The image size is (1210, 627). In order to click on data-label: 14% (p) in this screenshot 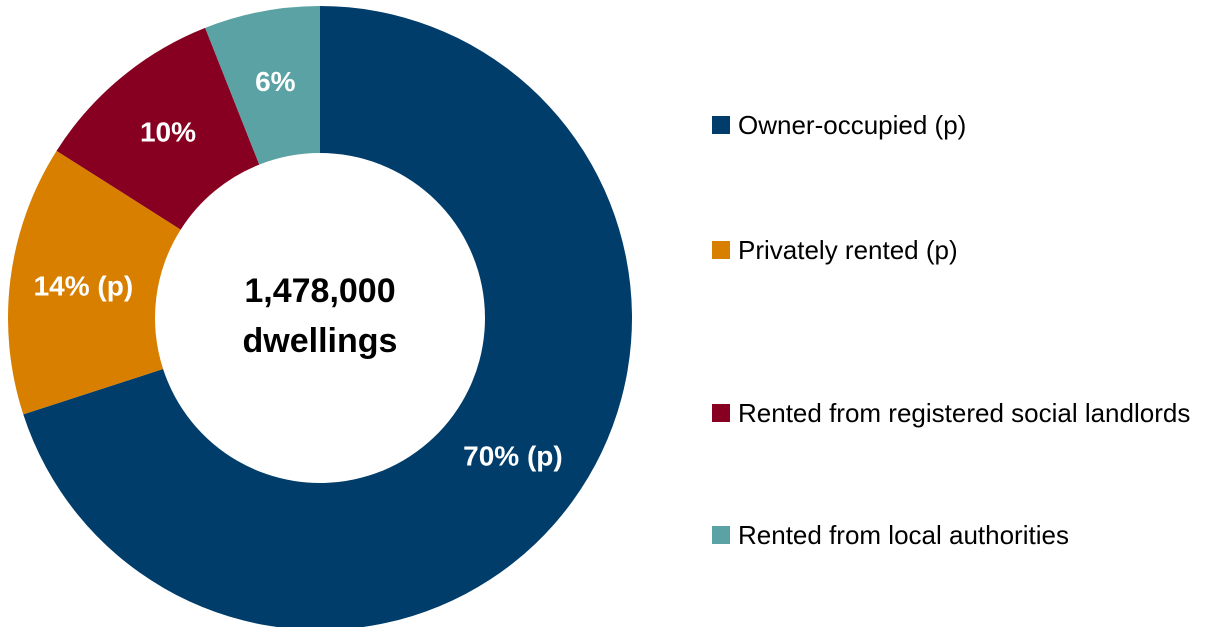, I will do `click(84, 285)`.